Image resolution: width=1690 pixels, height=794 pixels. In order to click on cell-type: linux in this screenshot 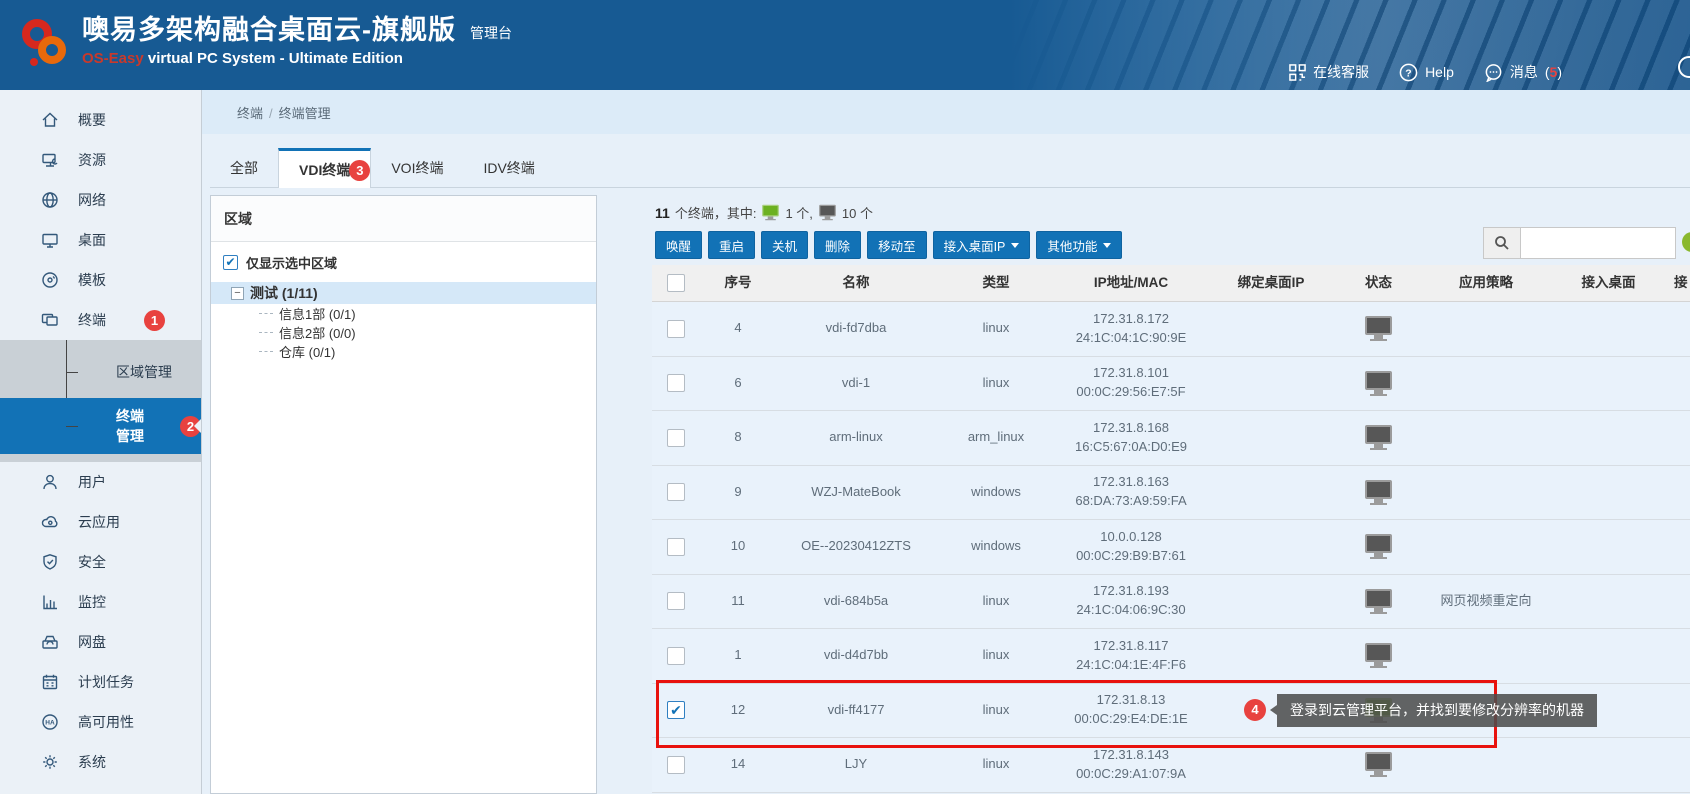, I will do `click(996, 764)`.